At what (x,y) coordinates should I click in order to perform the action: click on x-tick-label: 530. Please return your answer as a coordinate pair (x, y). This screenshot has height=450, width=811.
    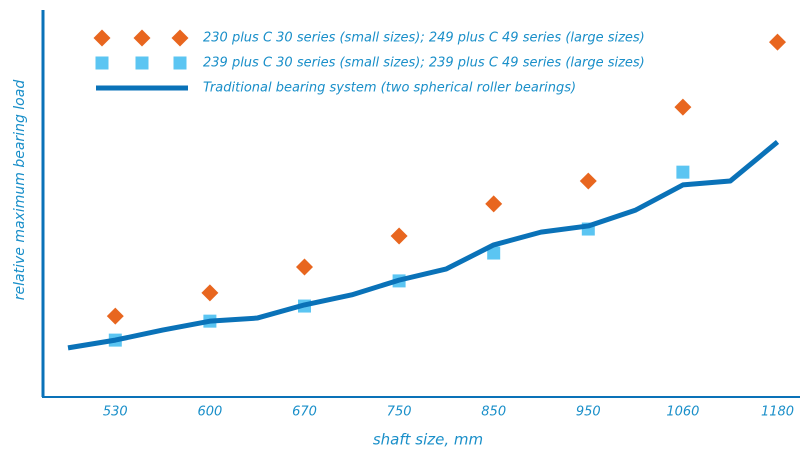
    Looking at the image, I should click on (115, 412).